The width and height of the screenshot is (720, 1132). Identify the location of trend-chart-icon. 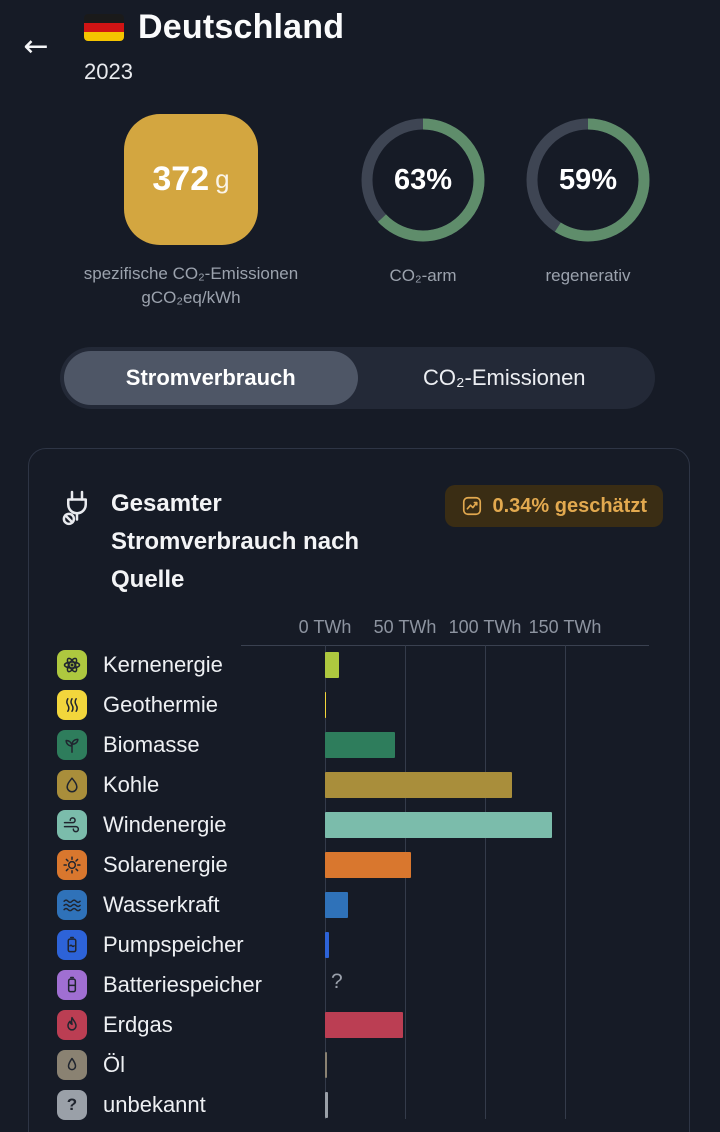
(472, 506).